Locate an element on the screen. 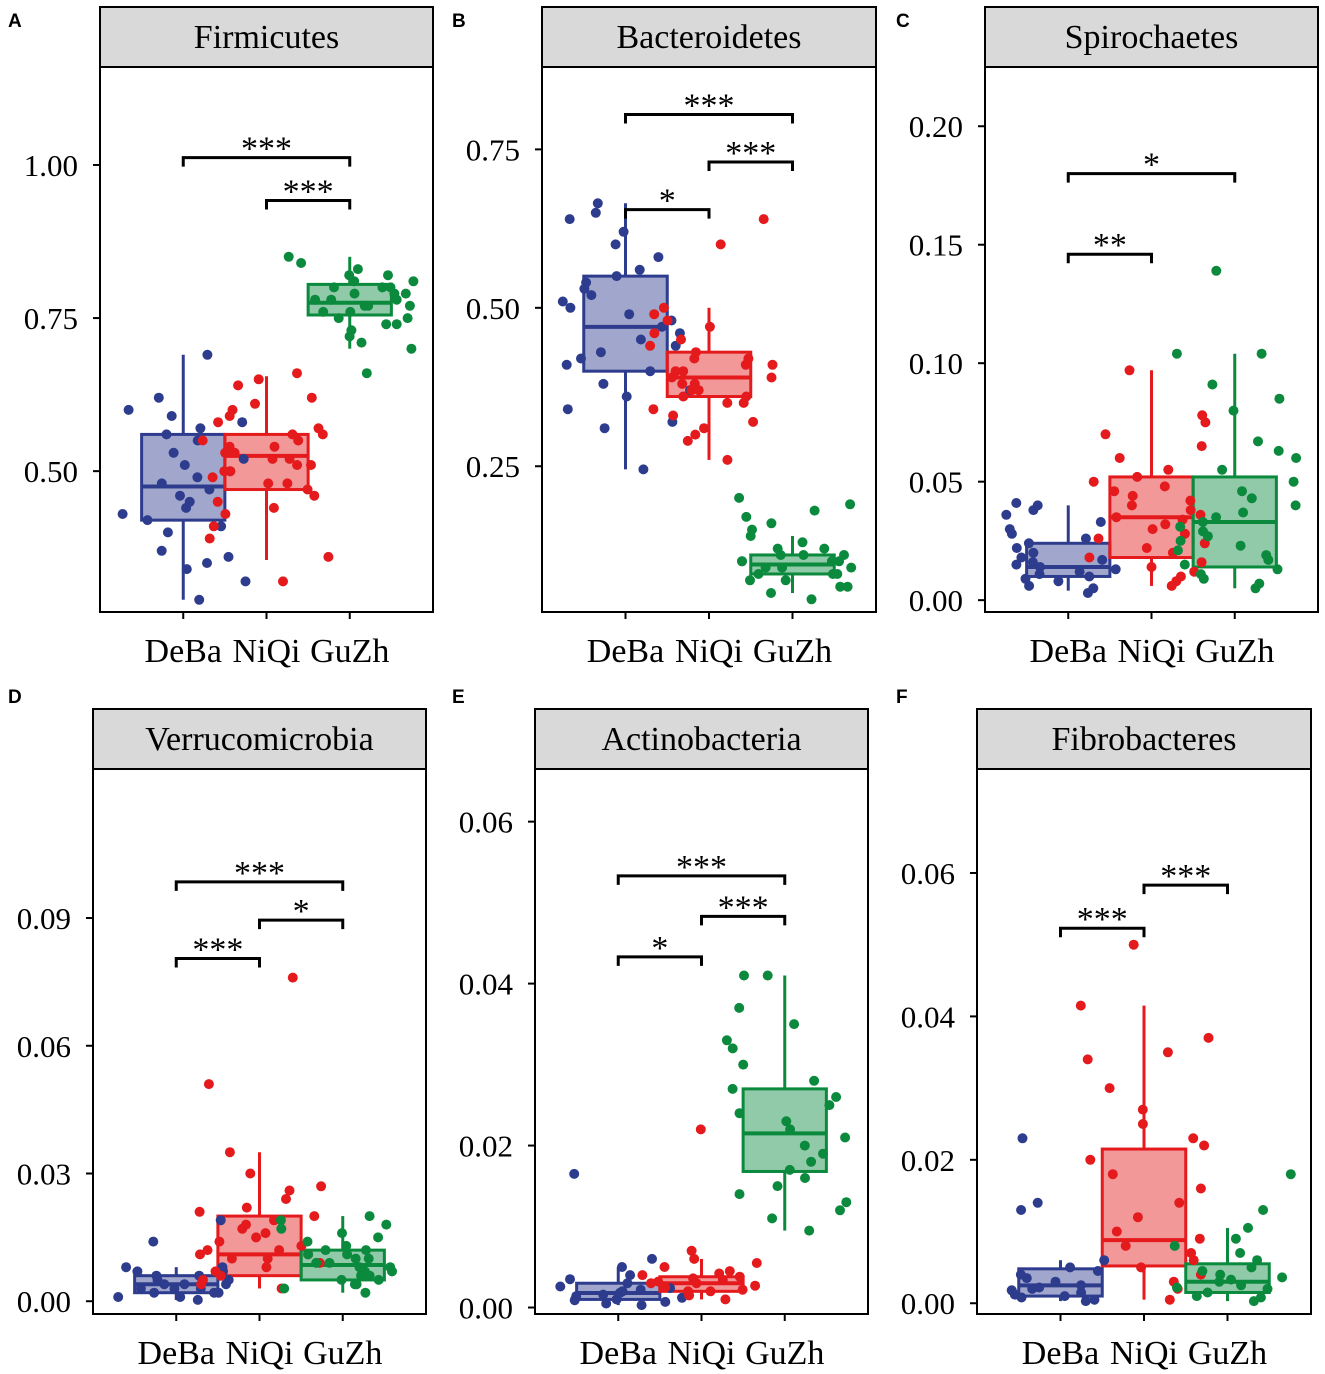 The height and width of the screenshot is (1374, 1325). y-tick-label: 0.75 is located at coordinates (51, 318).